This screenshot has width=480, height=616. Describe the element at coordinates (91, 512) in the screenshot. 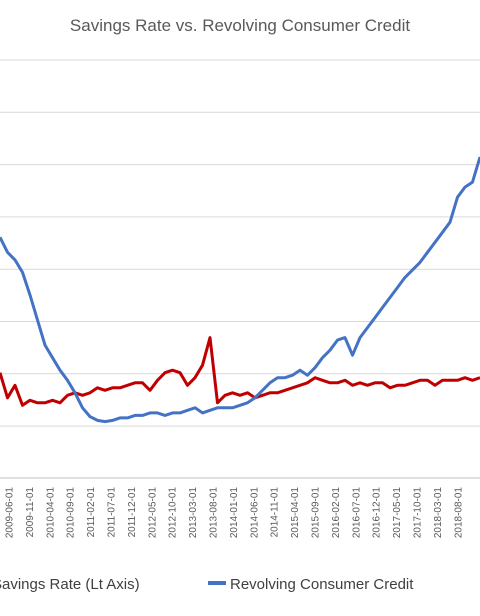

I see `x-tick-label: 2011-02-01` at that location.